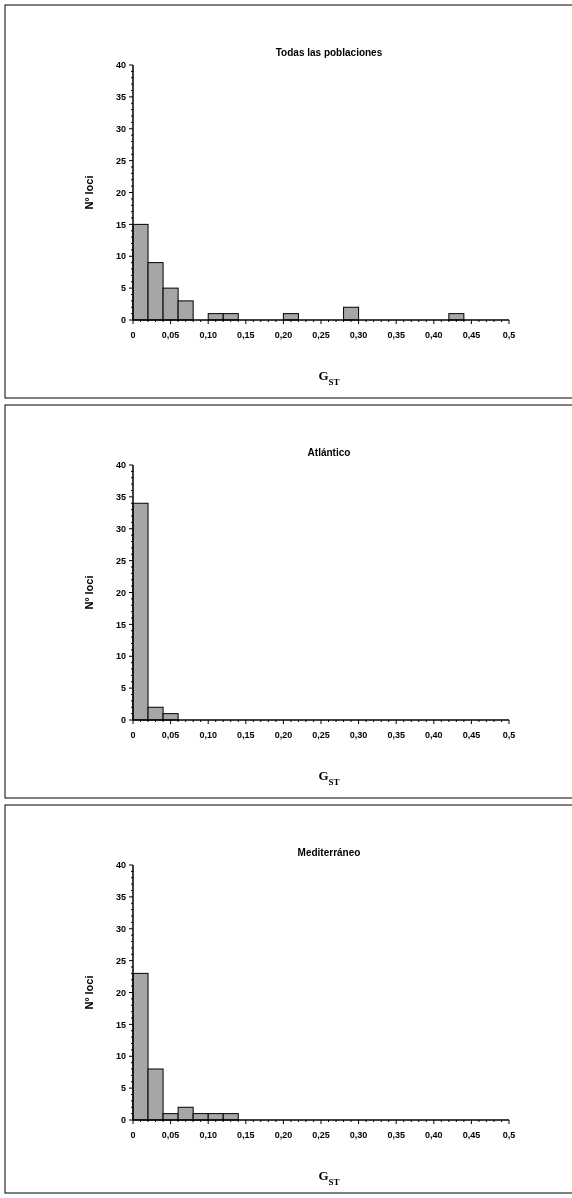  Describe the element at coordinates (329, 852) in the screenshot. I see `chart-title: Mediterráneo` at that location.